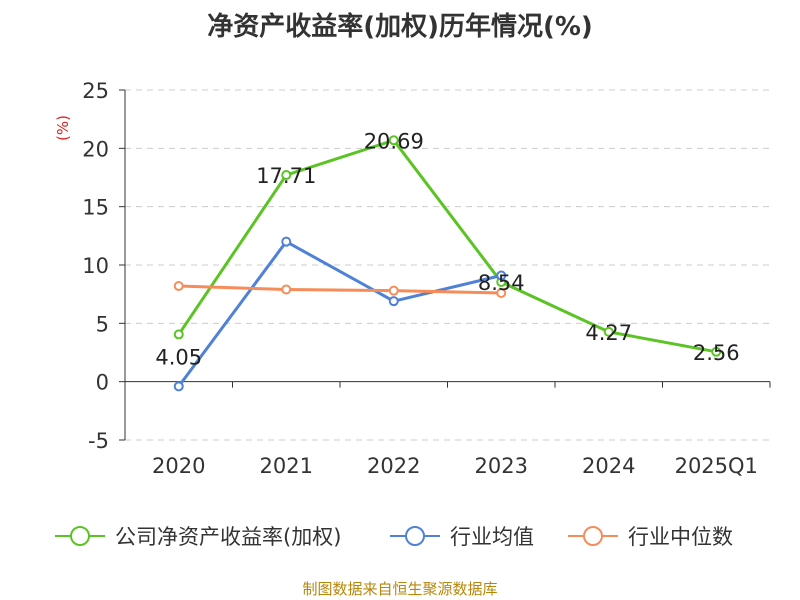 This screenshot has height=600, width=800. What do you see at coordinates (492, 537) in the screenshot?
I see `legend-label: 行业均值` at bounding box center [492, 537].